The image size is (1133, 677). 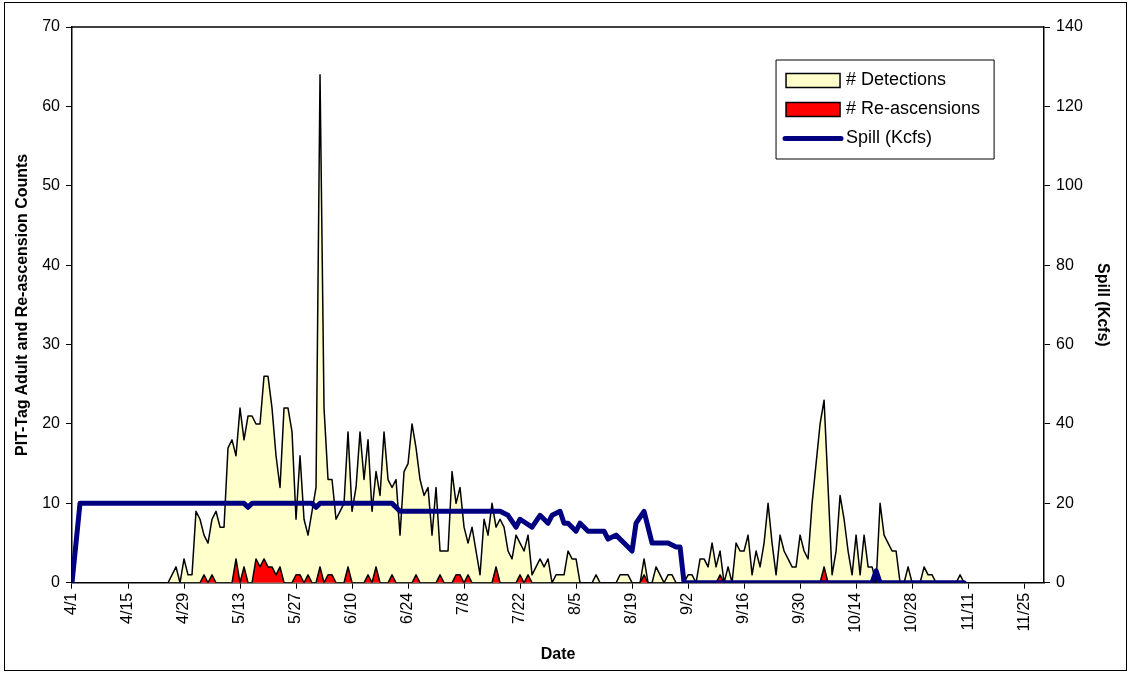 What do you see at coordinates (1103, 305) in the screenshot?
I see `y2-axis-title: Spill (Kcfs)` at bounding box center [1103, 305].